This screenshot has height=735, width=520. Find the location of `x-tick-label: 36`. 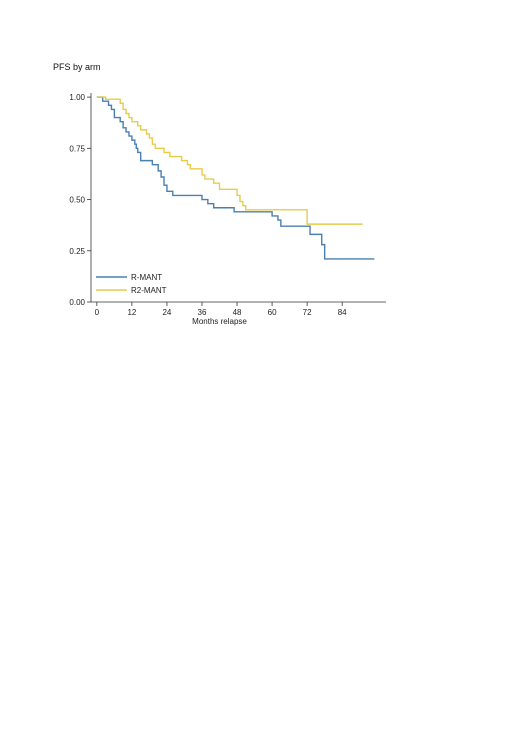

x-tick-label: 36 is located at coordinates (202, 312).